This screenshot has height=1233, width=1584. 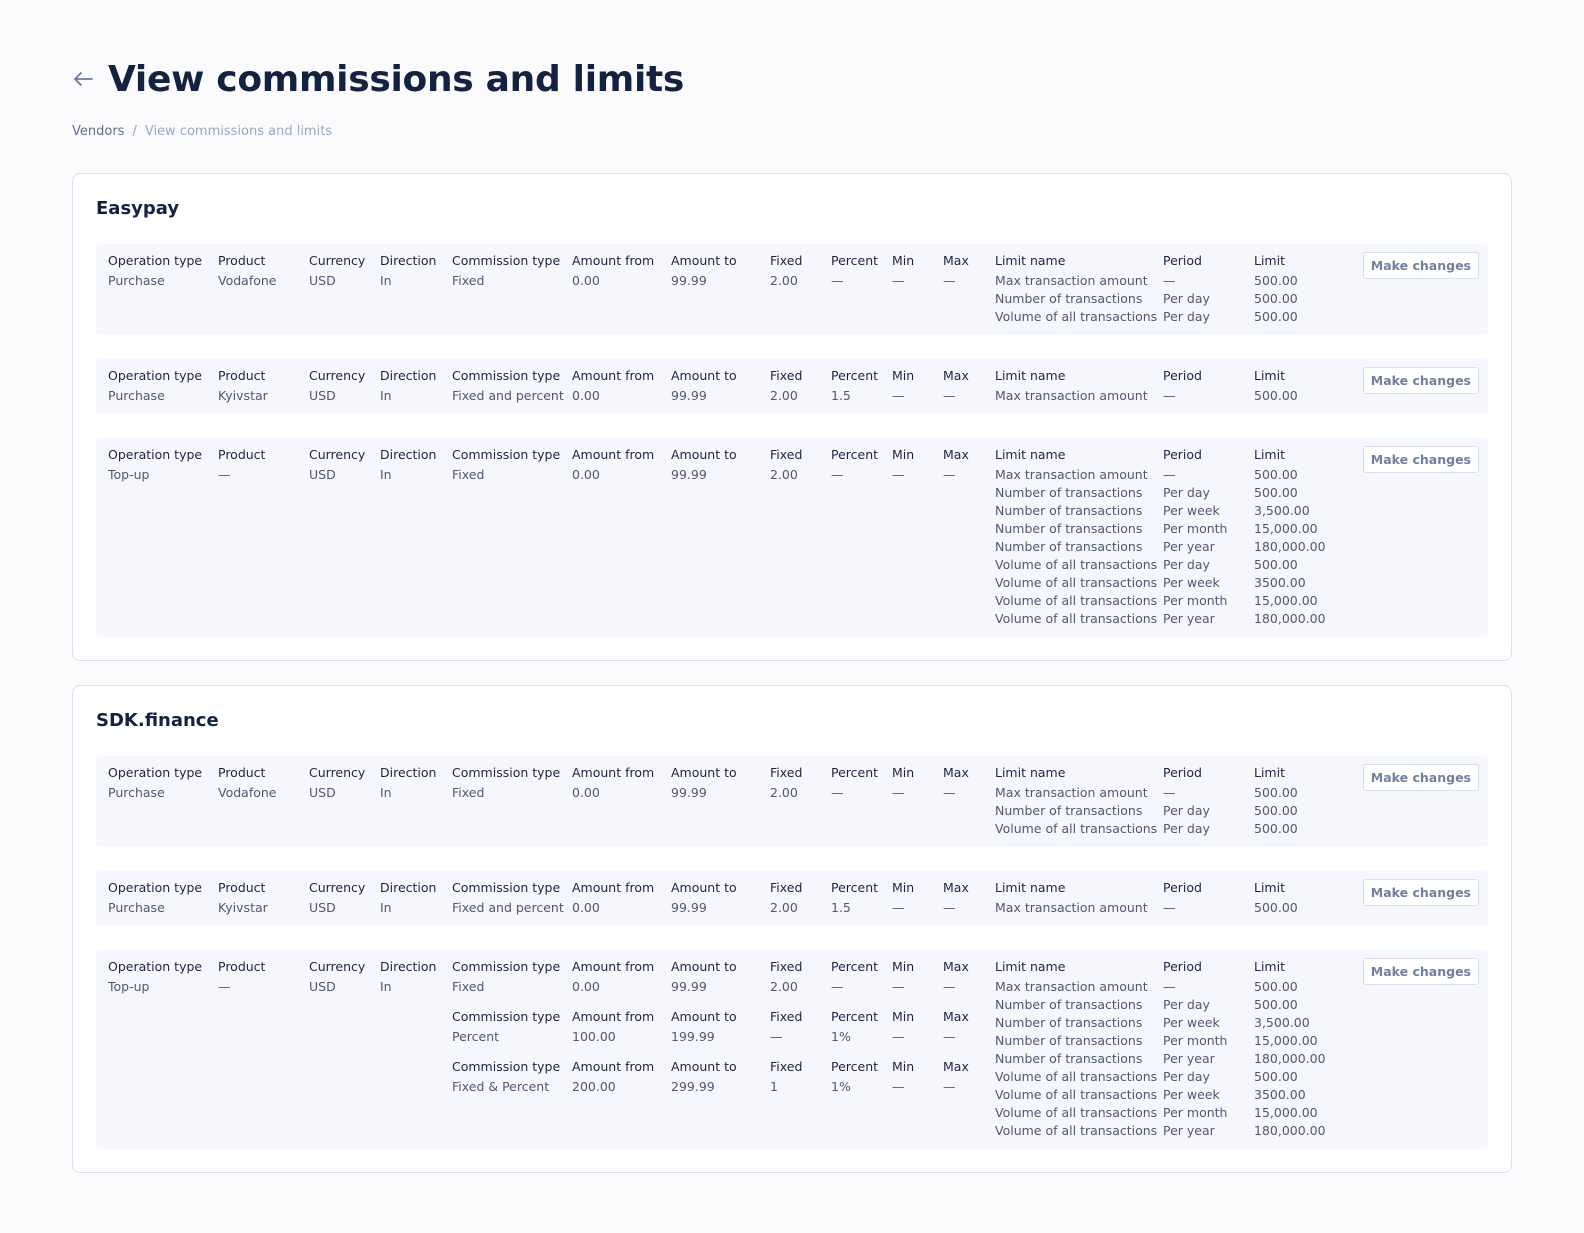 I want to click on limit-label: Limit, so click(x=1269, y=966).